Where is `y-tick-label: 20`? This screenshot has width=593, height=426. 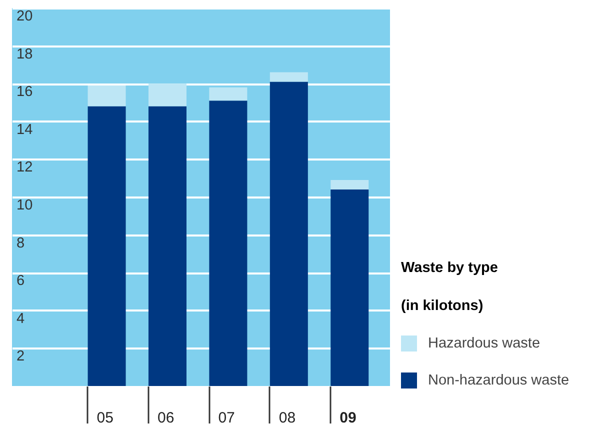
y-tick-label: 20 is located at coordinates (24, 16).